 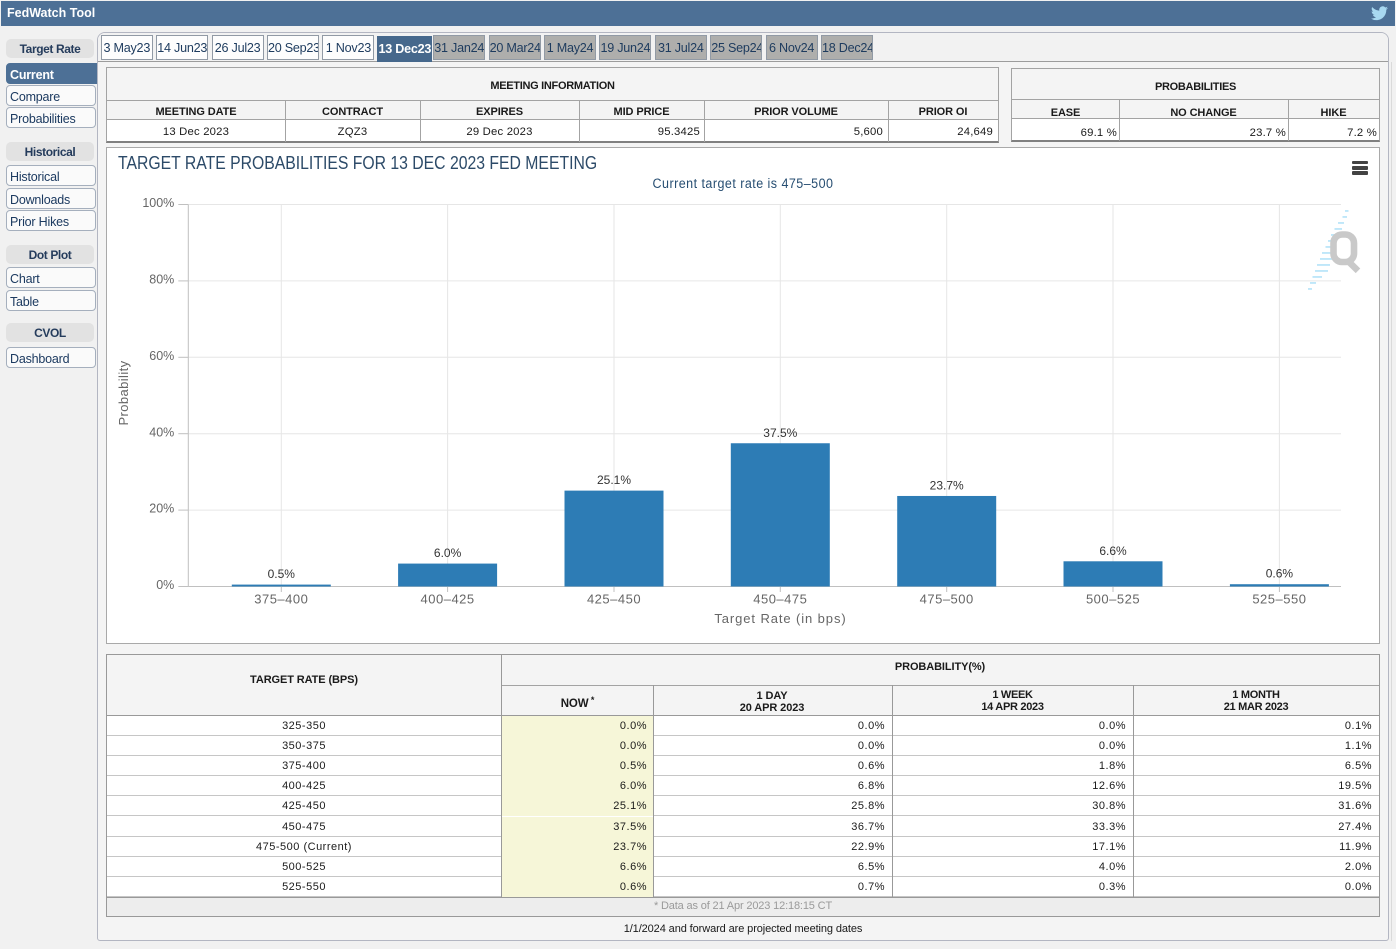 What do you see at coordinates (161, 280) in the screenshot?
I see `svg-text: 80%` at bounding box center [161, 280].